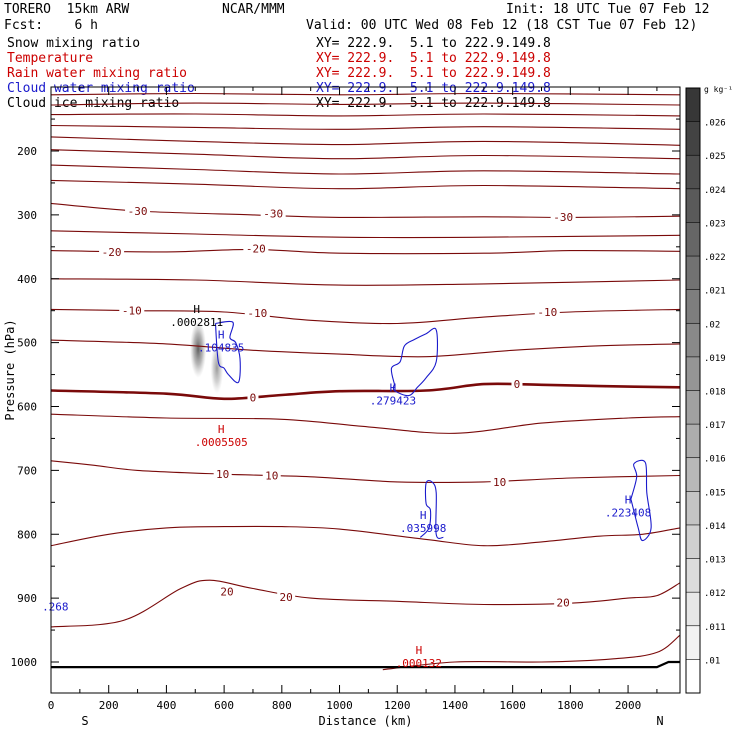 The width and height of the screenshot is (740, 740). Describe the element at coordinates (715, 460) in the screenshot. I see `colorbar-label-6: .016` at that location.